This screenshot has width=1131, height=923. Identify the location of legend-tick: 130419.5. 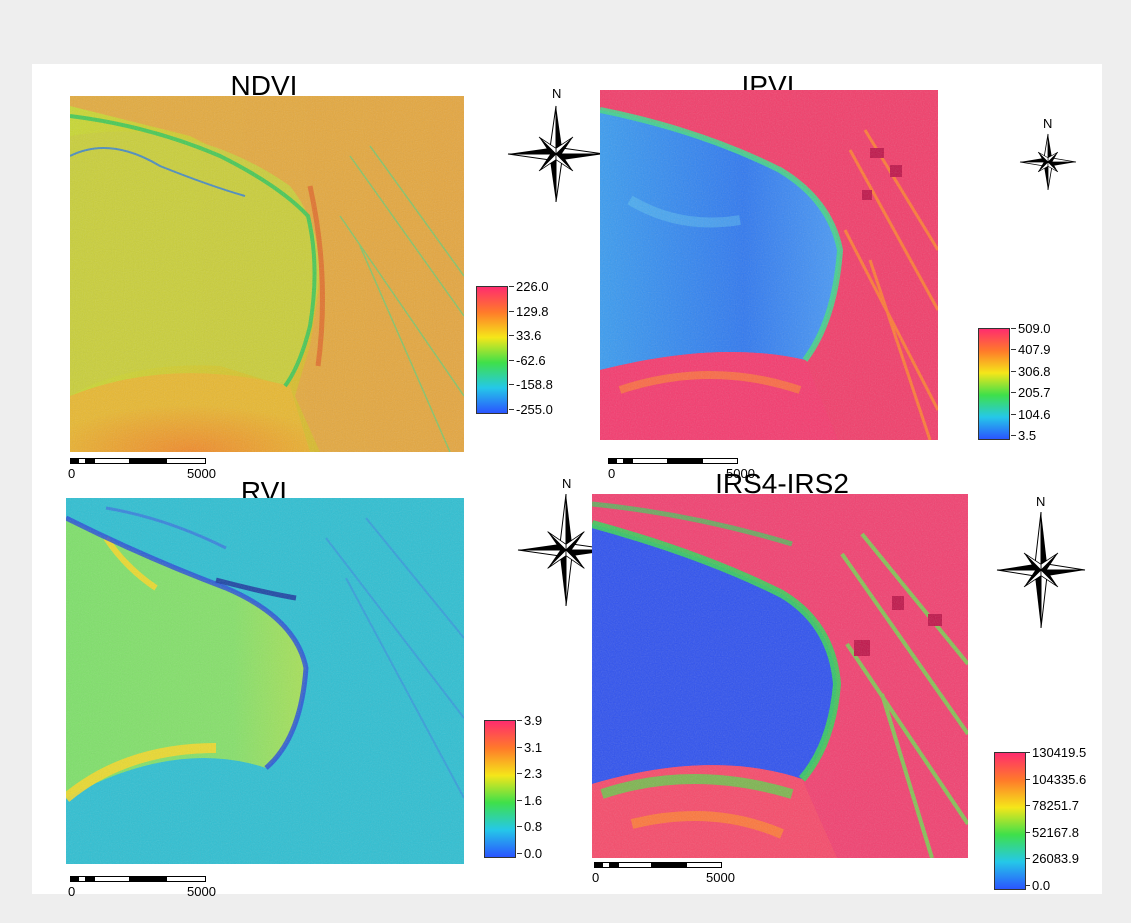
(1055, 752).